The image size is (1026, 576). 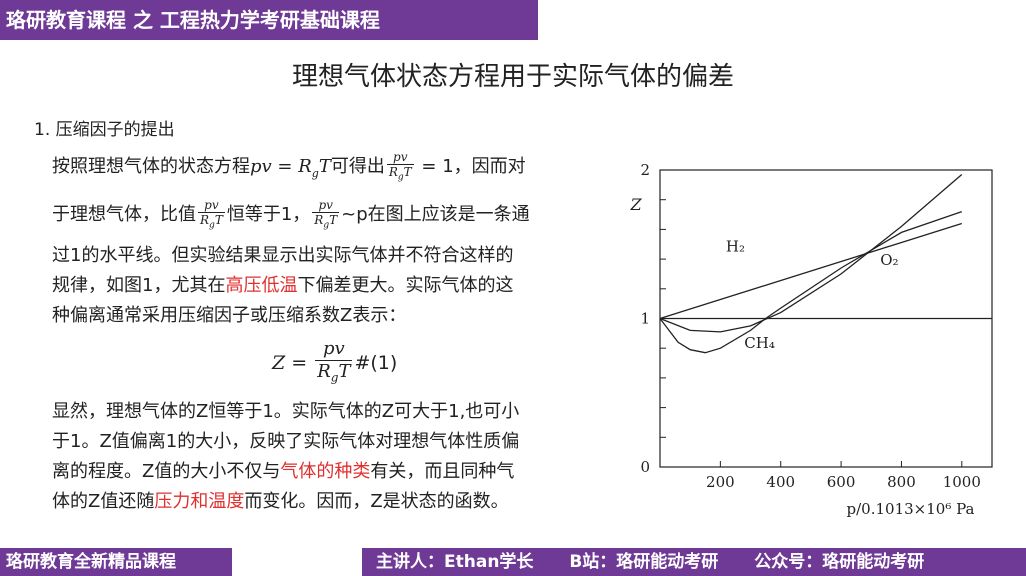 What do you see at coordinates (325, 471) in the screenshot?
I see `highlight-gas-type: 气体的种类` at bounding box center [325, 471].